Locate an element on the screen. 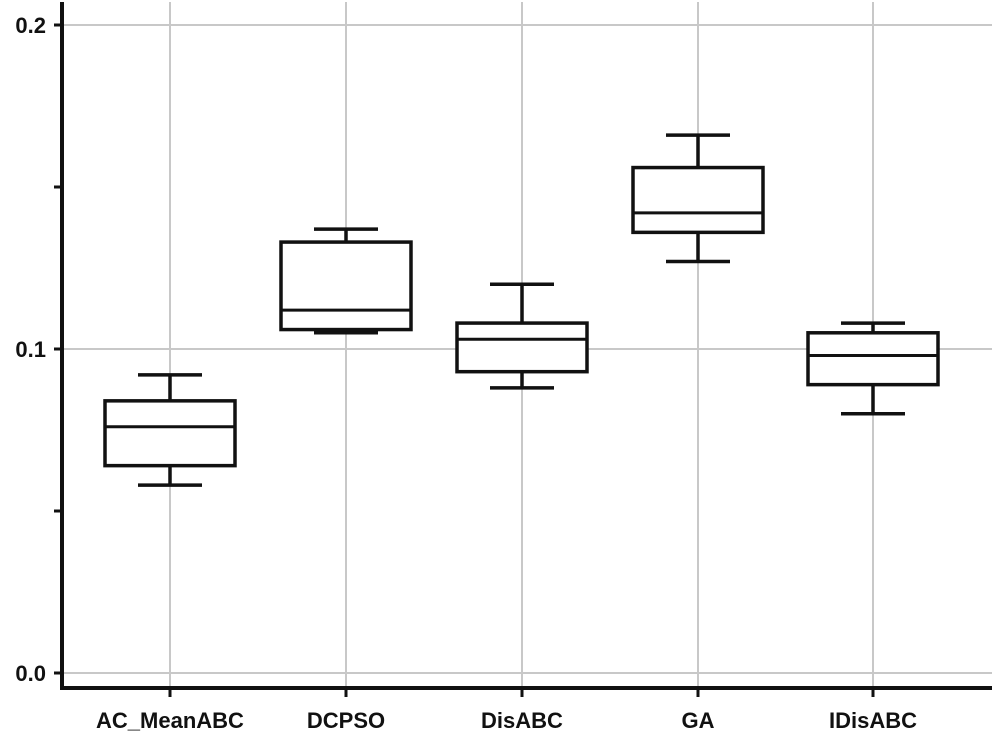 Image resolution: width=997 pixels, height=745 pixels. y-tick-label: 0.0 is located at coordinates (30, 673).